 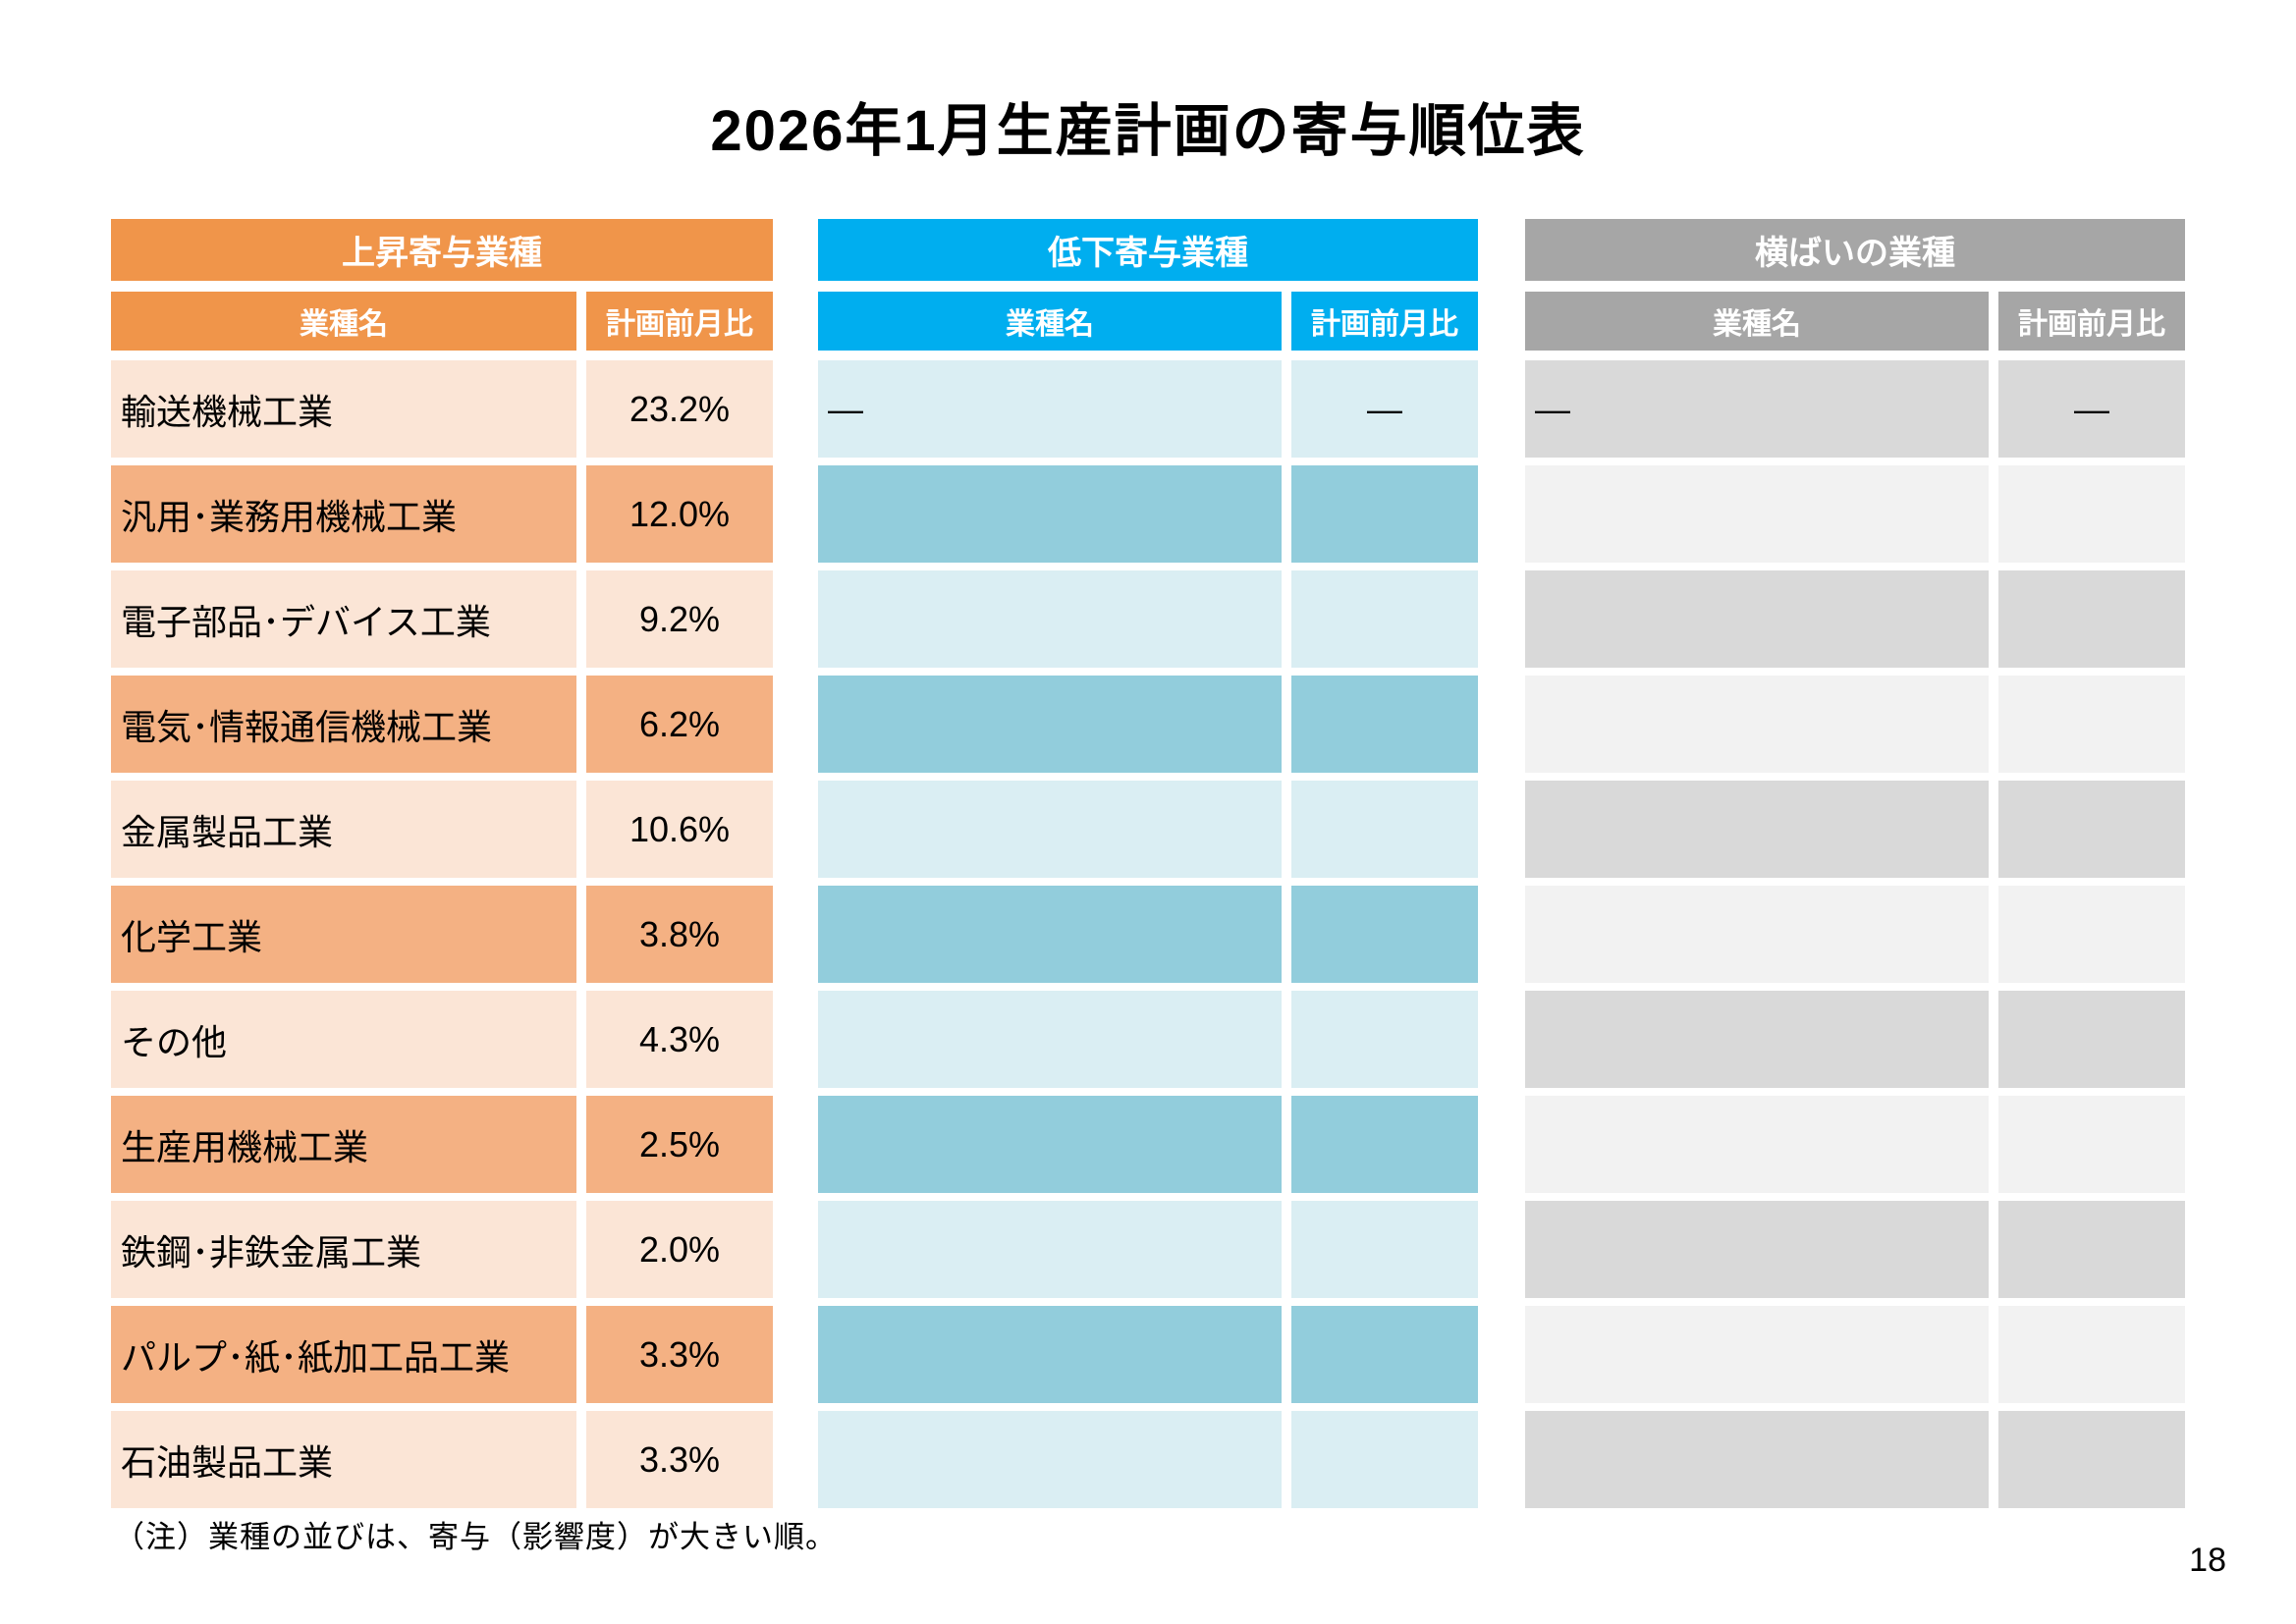 I want to click on table-row: 化学工業 3.8%, so click(x=442, y=934).